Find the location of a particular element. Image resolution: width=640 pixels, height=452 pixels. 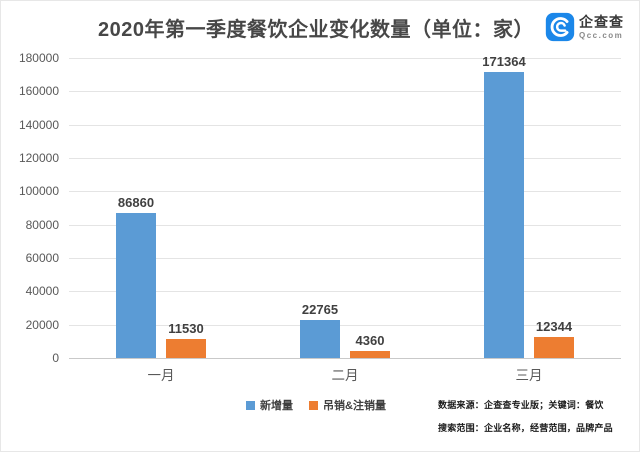

legend-label: 新增量 is located at coordinates (277, 406).